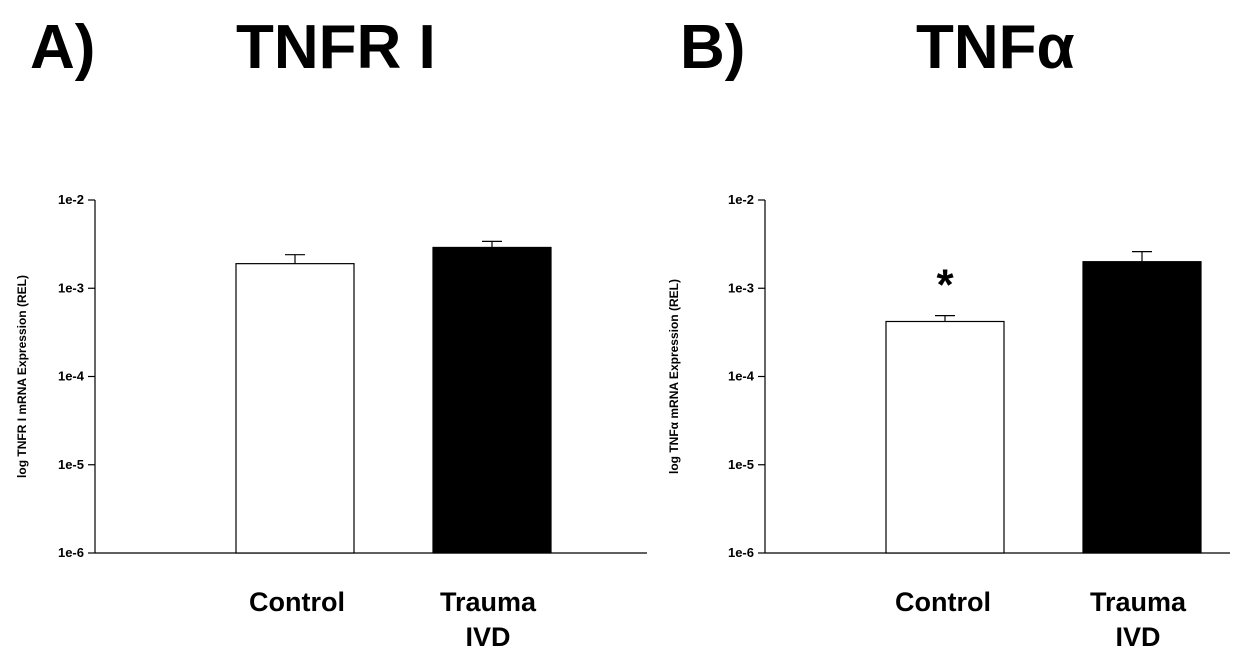 Image resolution: width=1233 pixels, height=654 pixels. What do you see at coordinates (674, 376) in the screenshot?
I see `y-axis-label: log TNFα mRNA Expression (REL)` at bounding box center [674, 376].